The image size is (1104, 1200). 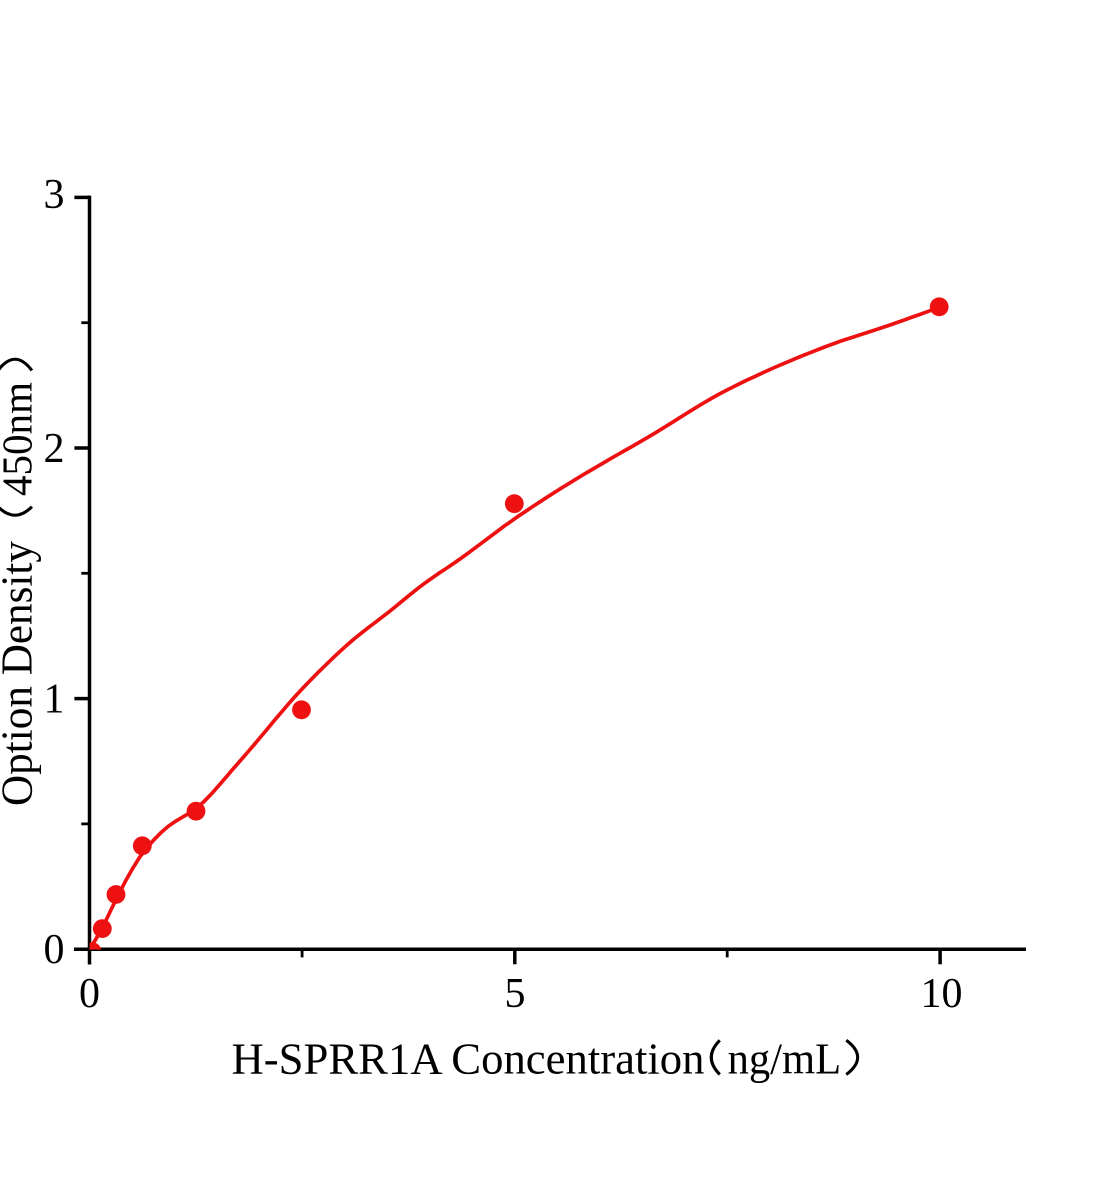 What do you see at coordinates (21, 439) in the screenshot?
I see `svg-text: 450nm` at bounding box center [21, 439].